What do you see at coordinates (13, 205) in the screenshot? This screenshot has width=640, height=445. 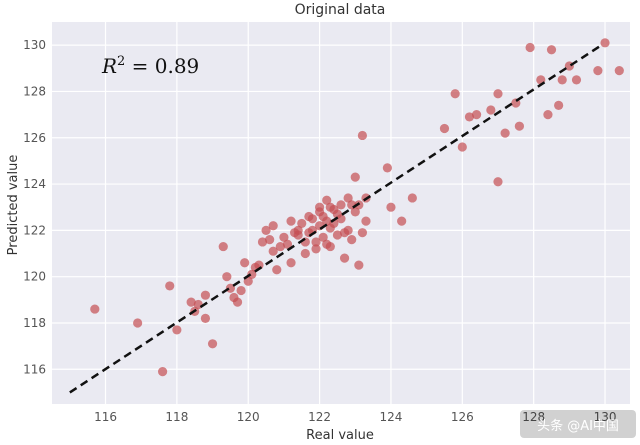 I see `y-axis-label: Predicted value` at bounding box center [13, 205].